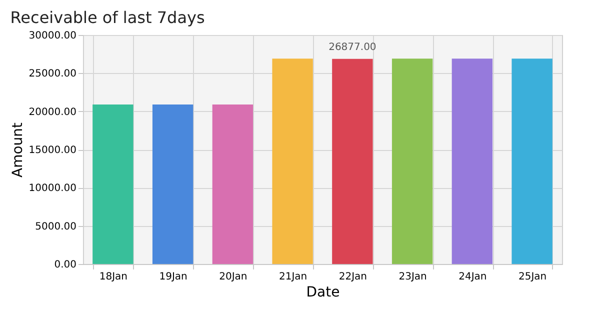 This screenshot has width=592, height=329. Describe the element at coordinates (352, 47) in the screenshot. I see `data-label: 26877.00` at that location.